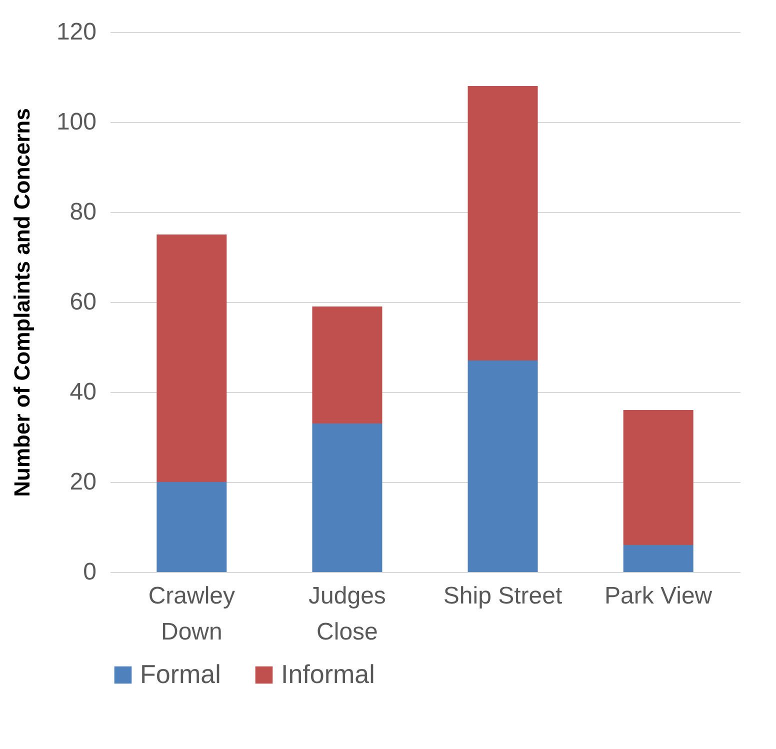  Describe the element at coordinates (21, 302) in the screenshot. I see `y-axis-title: Number of Complaints and Concerns` at that location.